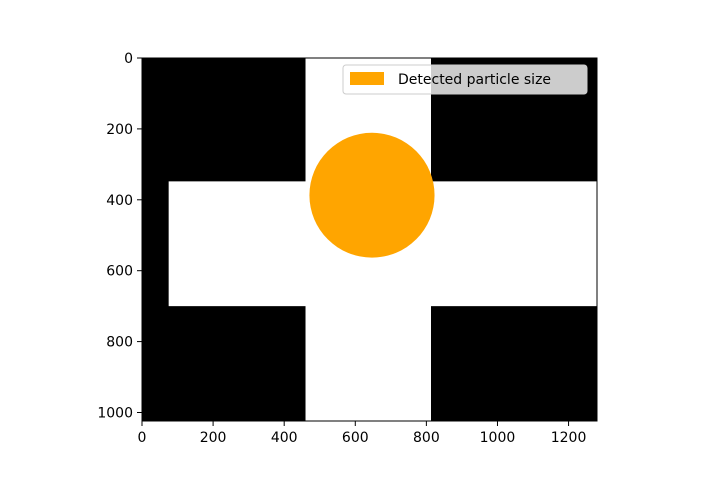  Describe the element at coordinates (119, 272) in the screenshot. I see `y-tick-label: 600` at that location.